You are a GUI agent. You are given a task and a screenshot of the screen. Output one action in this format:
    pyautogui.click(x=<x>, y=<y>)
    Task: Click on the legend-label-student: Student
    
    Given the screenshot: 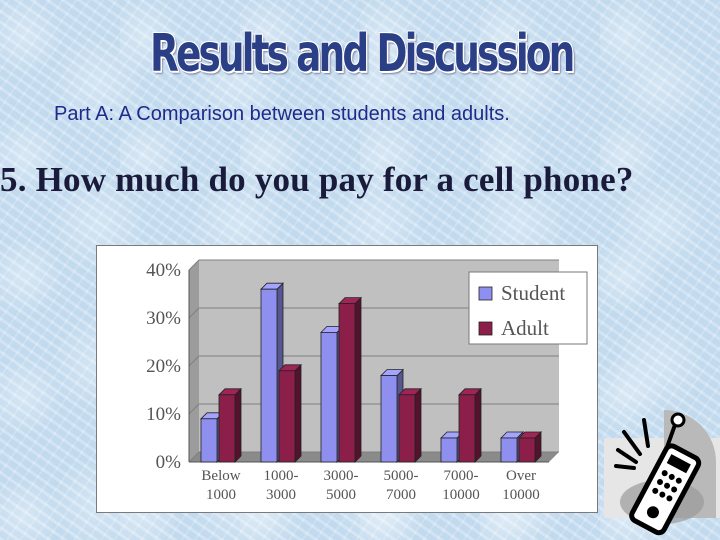 What is the action you would take?
    pyautogui.click(x=533, y=293)
    